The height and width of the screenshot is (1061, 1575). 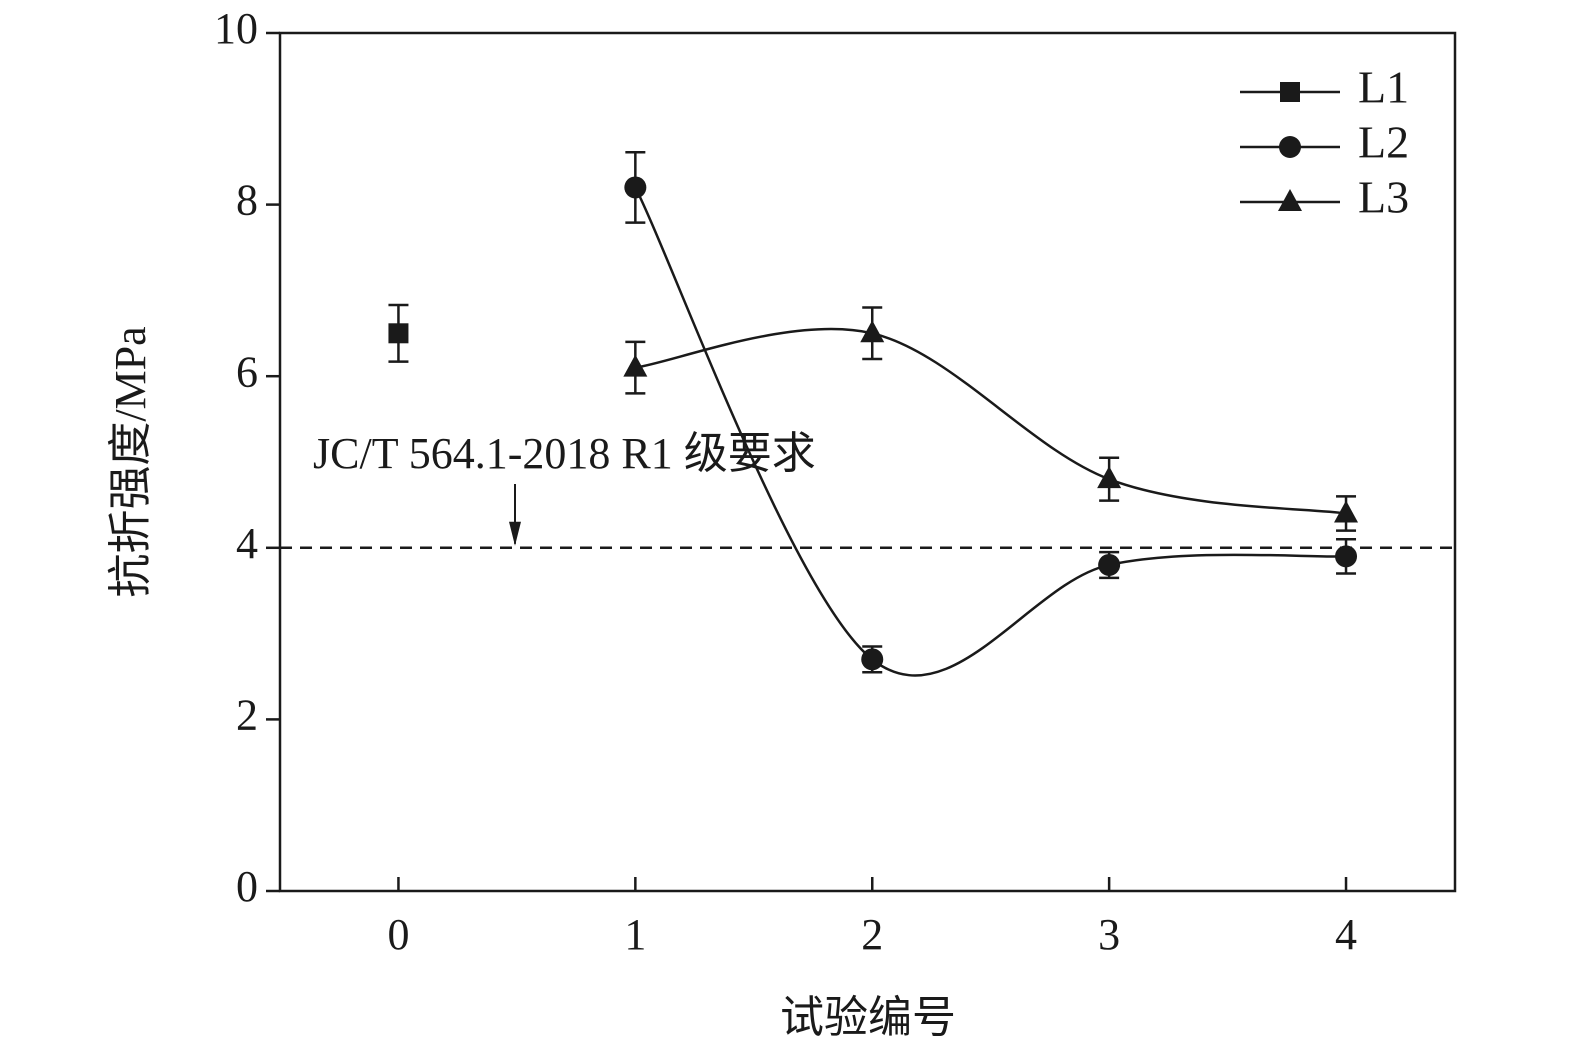 I want to click on x-tick-label: 2, so click(x=872, y=934).